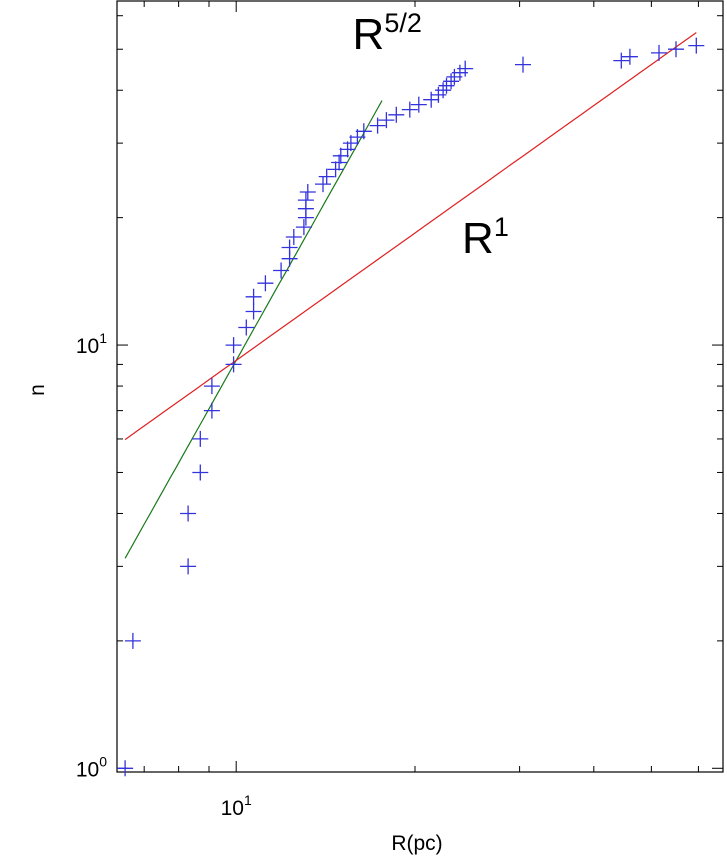 This screenshot has height=865, width=727. What do you see at coordinates (37, 390) in the screenshot?
I see `y-axis-label: n` at bounding box center [37, 390].